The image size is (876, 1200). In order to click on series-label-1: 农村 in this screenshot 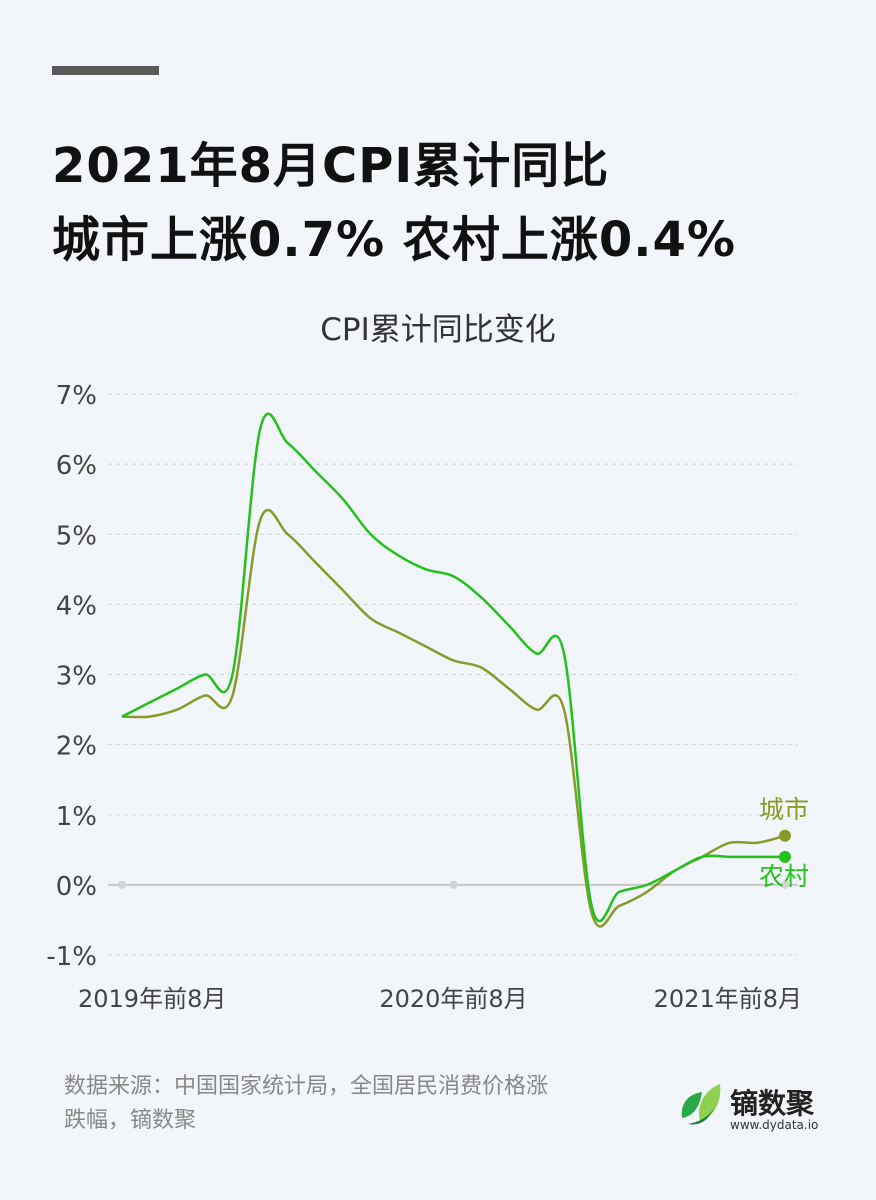, I will do `click(784, 876)`.